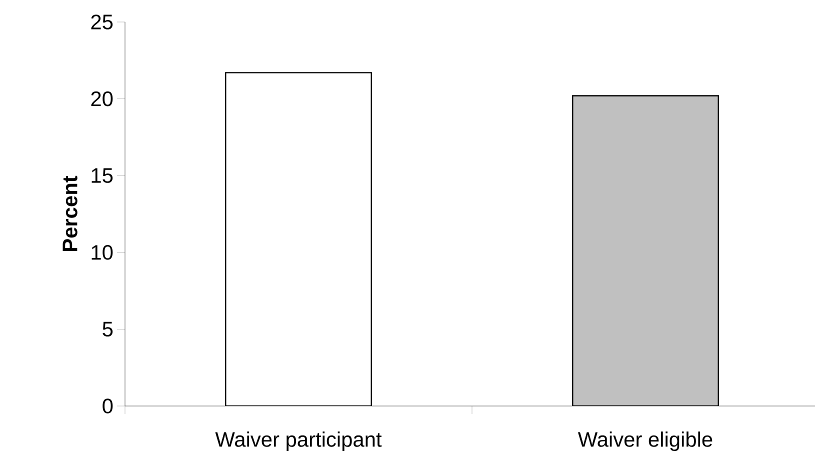 This screenshot has width=815, height=467. Describe the element at coordinates (70, 213) in the screenshot. I see `y-axis-title: Percent` at that location.